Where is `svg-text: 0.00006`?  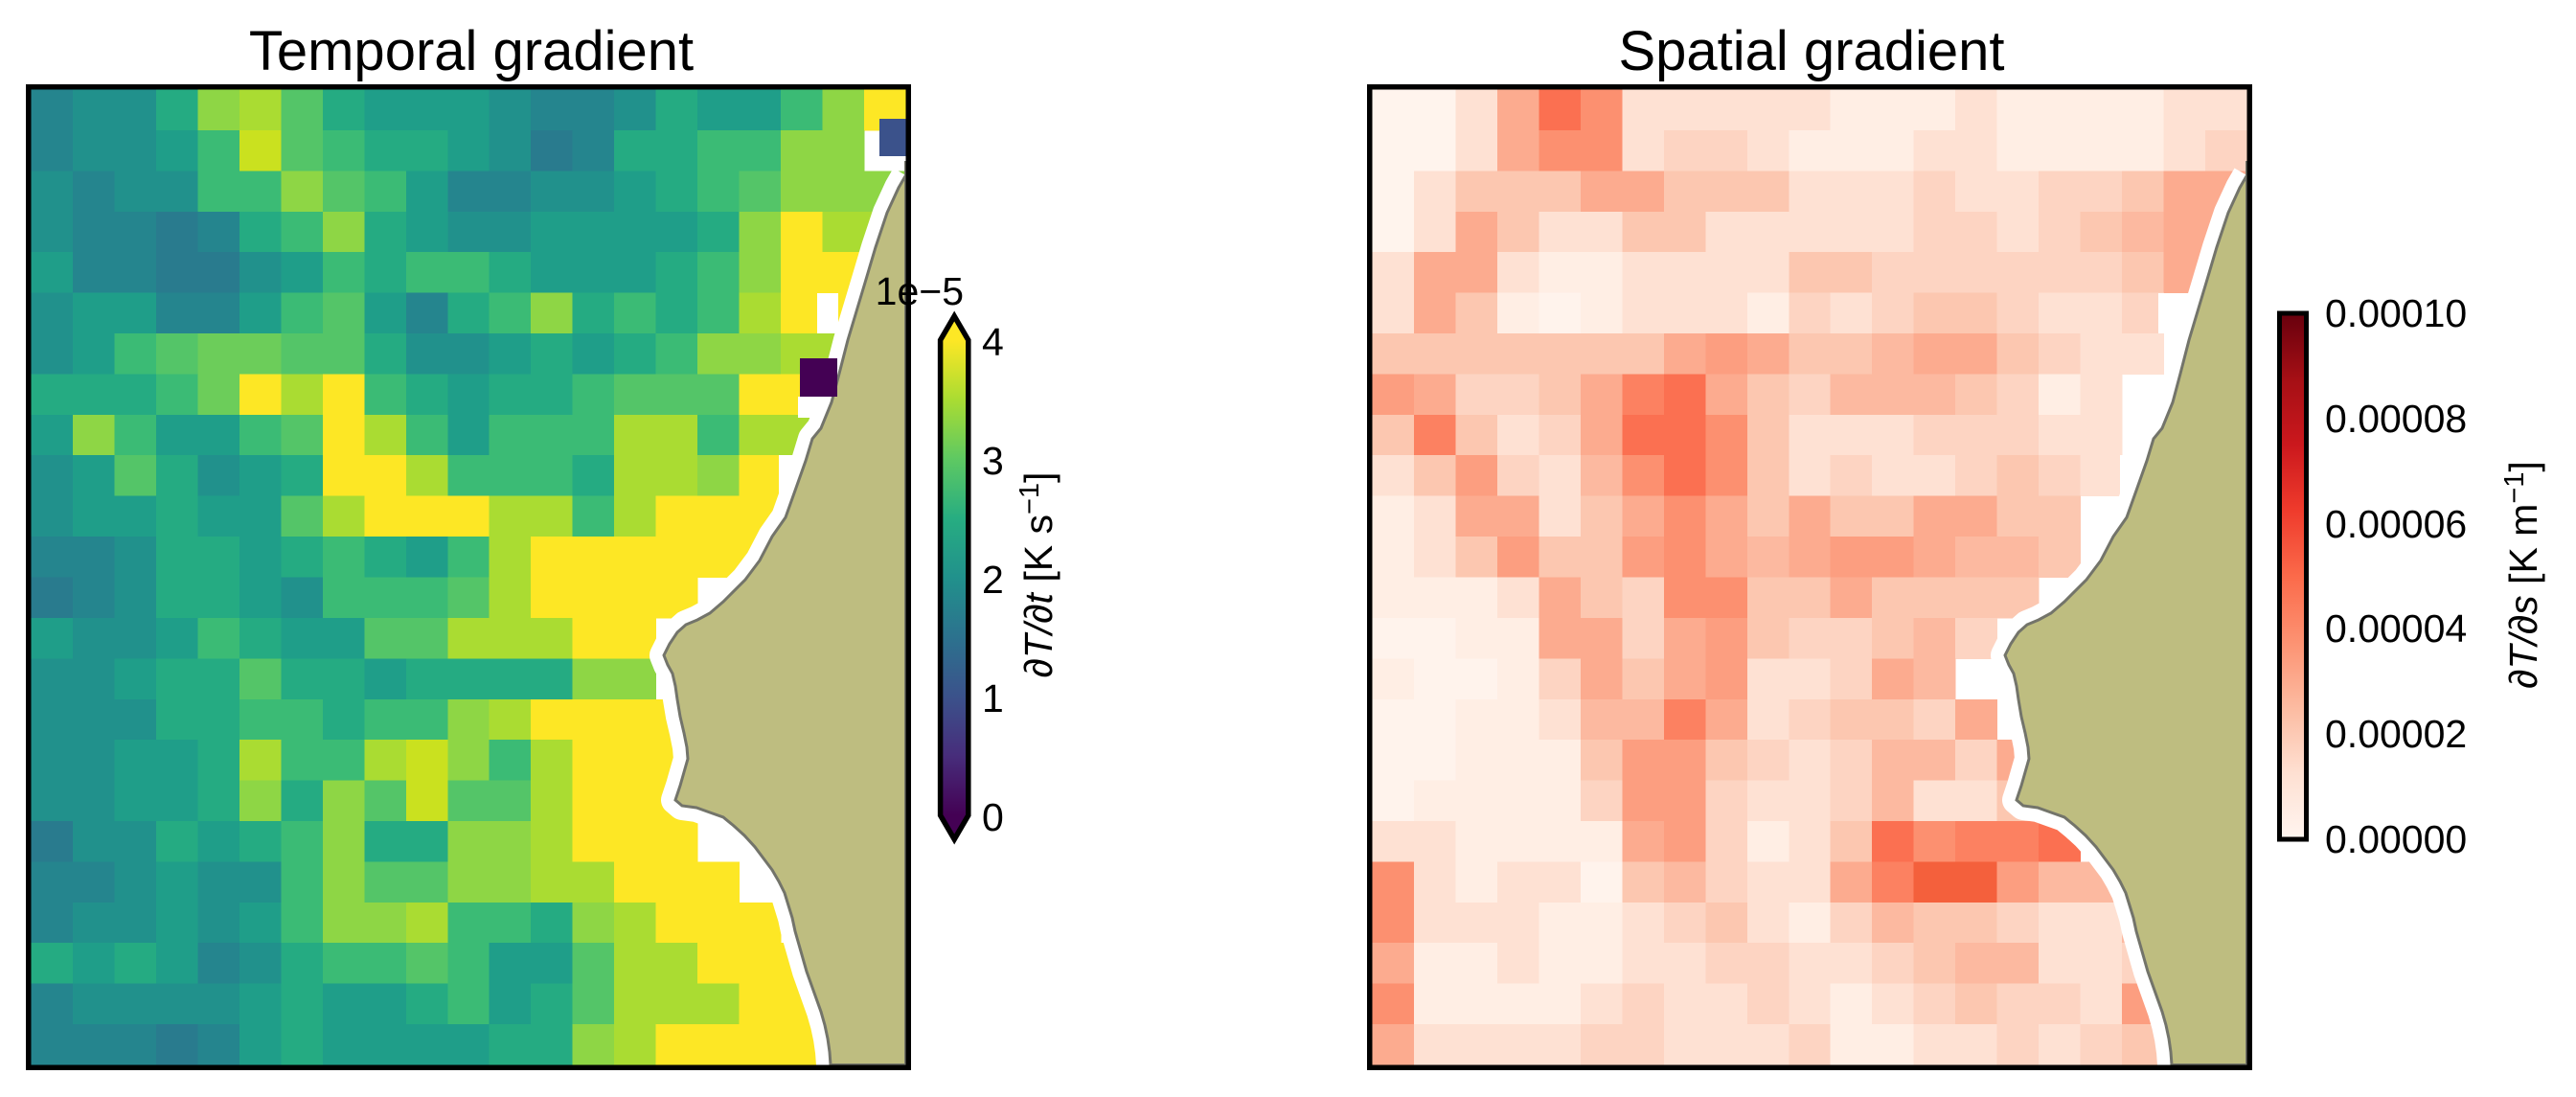 svg-text: 0.00006 is located at coordinates (2396, 524).